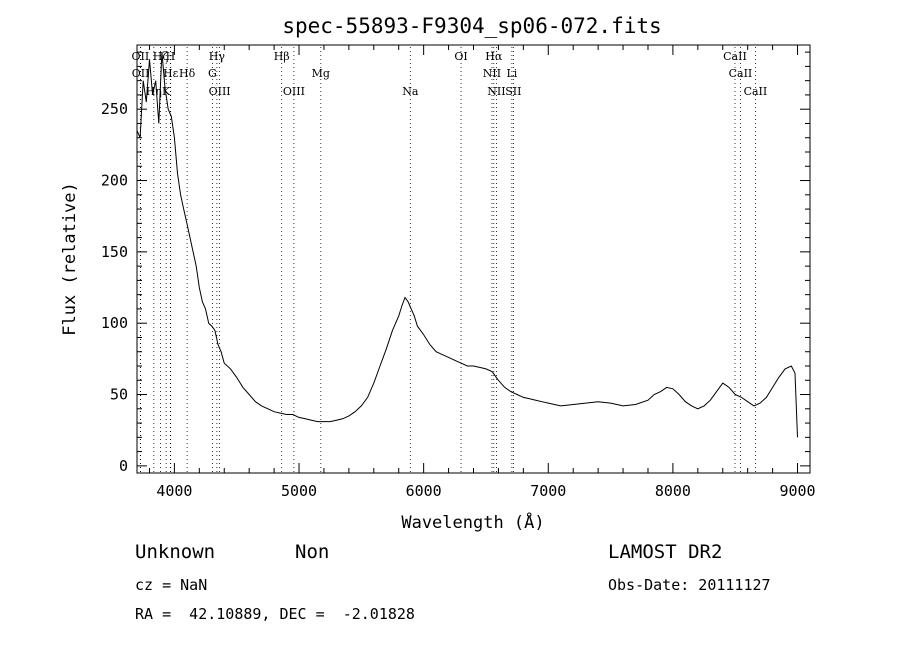 The image size is (900, 655). I want to click on line-marker-label: G, so click(212, 73).